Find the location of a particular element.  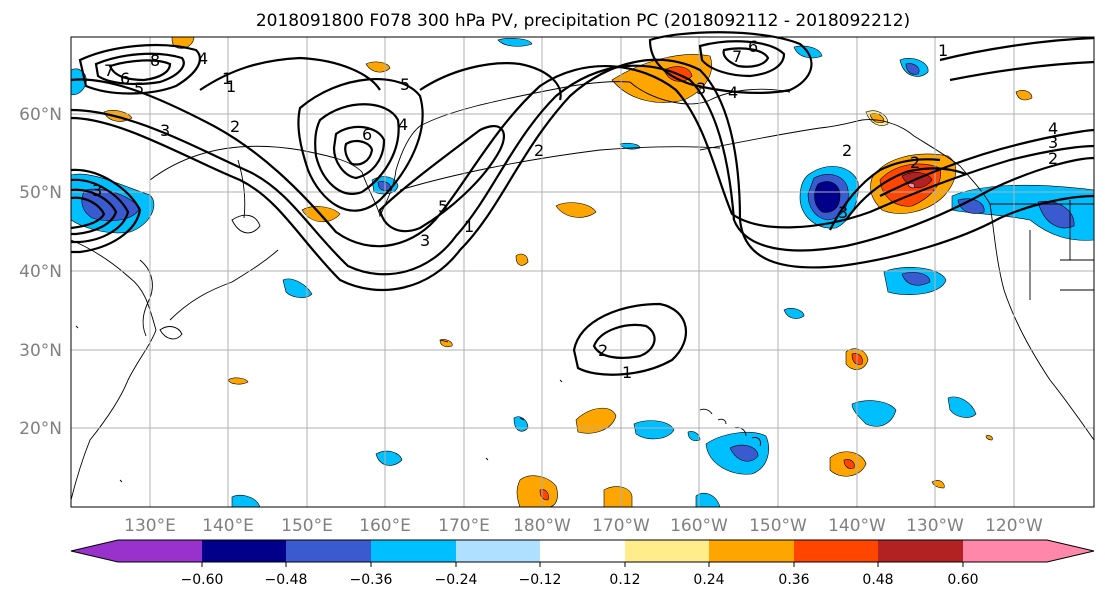

coast-hawaii is located at coordinates (730, 427).